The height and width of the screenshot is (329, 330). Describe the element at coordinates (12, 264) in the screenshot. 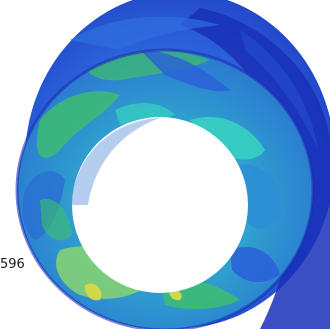

I see `probe-value-label: 596` at that location.